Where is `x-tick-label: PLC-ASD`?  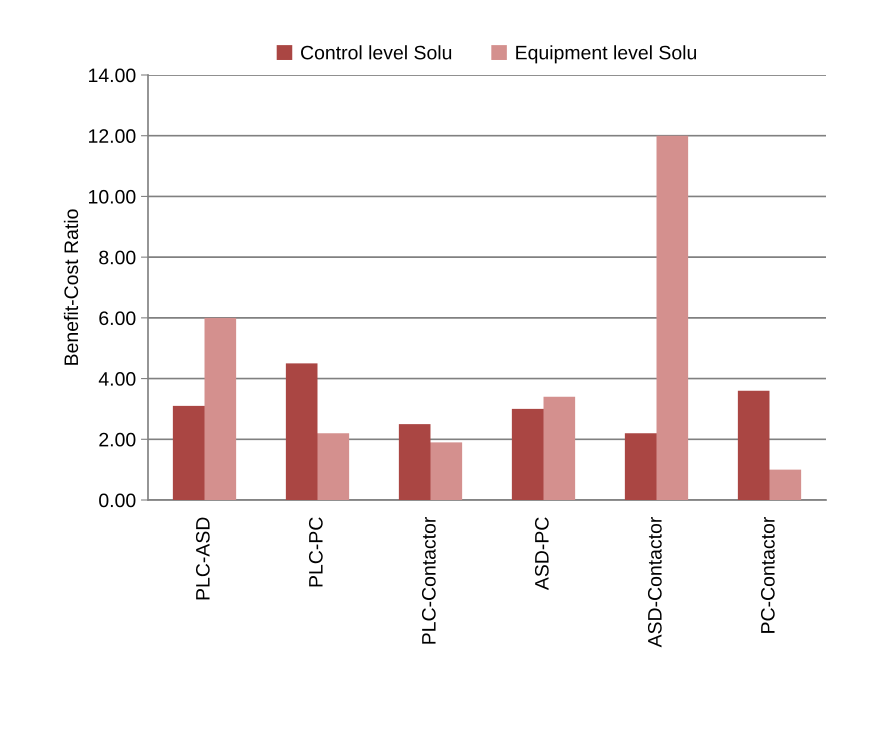
x-tick-label: PLC-ASD is located at coordinates (203, 559).